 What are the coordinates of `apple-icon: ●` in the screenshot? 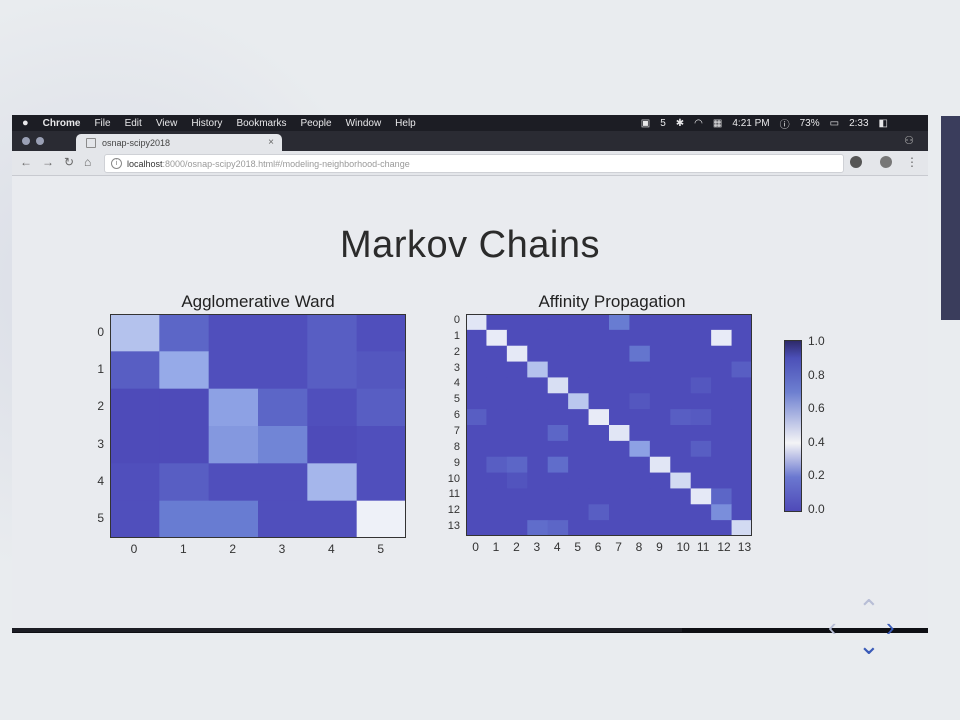 It's located at (25, 123).